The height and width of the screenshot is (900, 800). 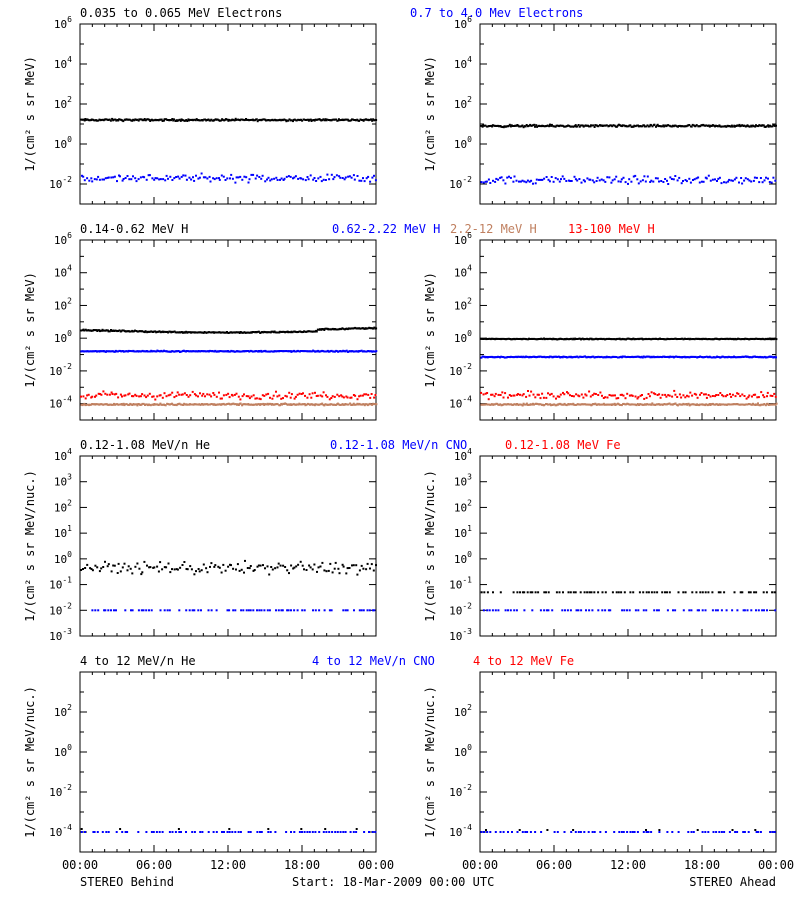 I want to click on y-tick-label: 10⁻², so click(x=60, y=609).